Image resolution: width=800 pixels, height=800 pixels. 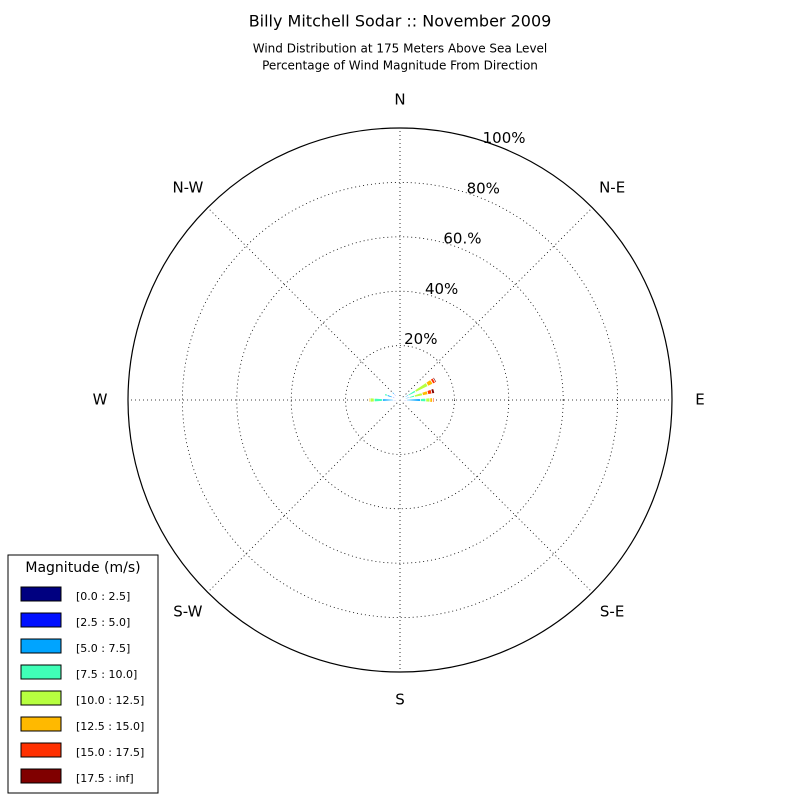 I want to click on legend-title: Magnitude (m/s), so click(x=82, y=568).